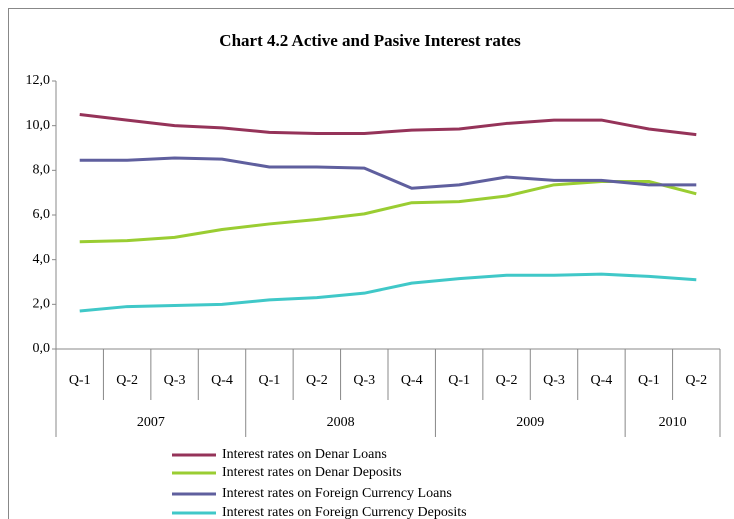  I want to click on legend-label: Interest rates on Denar Deposits, so click(312, 472).